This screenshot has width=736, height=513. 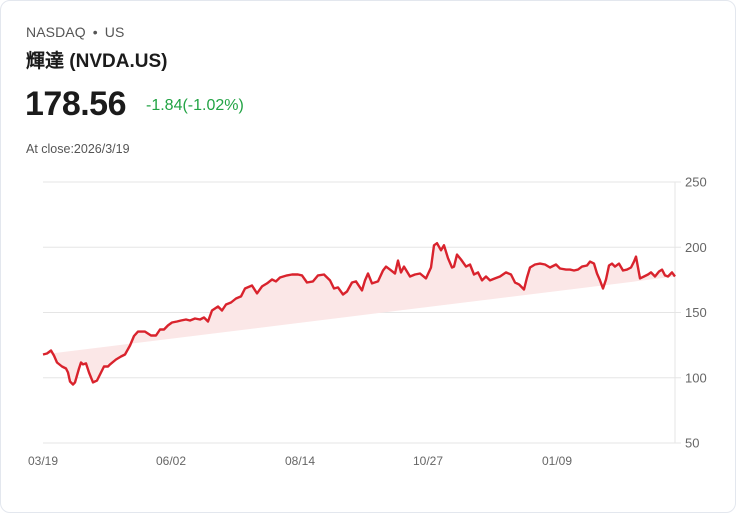 I want to click on y-tick-label: 150, so click(x=696, y=312).